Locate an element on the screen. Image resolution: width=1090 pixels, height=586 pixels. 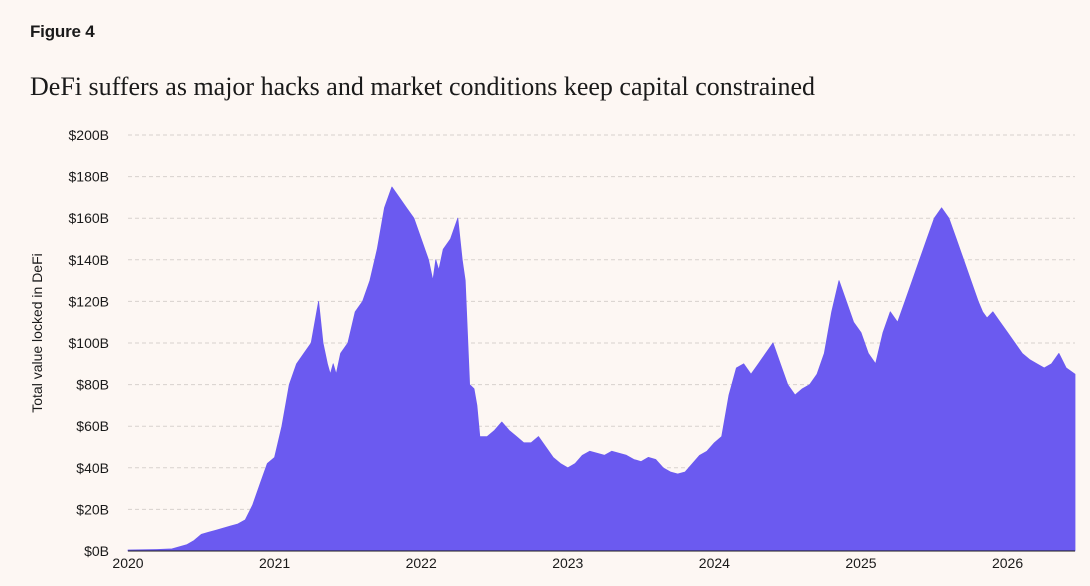
y-axis-title: Total value locked in DeFi is located at coordinates (37, 333).